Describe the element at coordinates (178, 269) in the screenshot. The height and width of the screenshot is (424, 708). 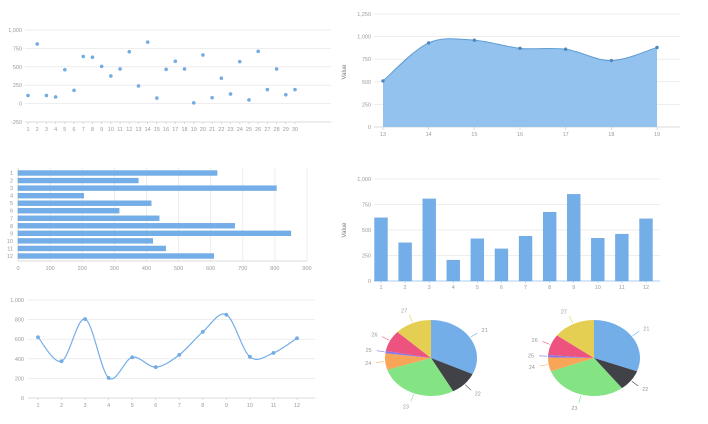
I see `tick-label: 500` at that location.